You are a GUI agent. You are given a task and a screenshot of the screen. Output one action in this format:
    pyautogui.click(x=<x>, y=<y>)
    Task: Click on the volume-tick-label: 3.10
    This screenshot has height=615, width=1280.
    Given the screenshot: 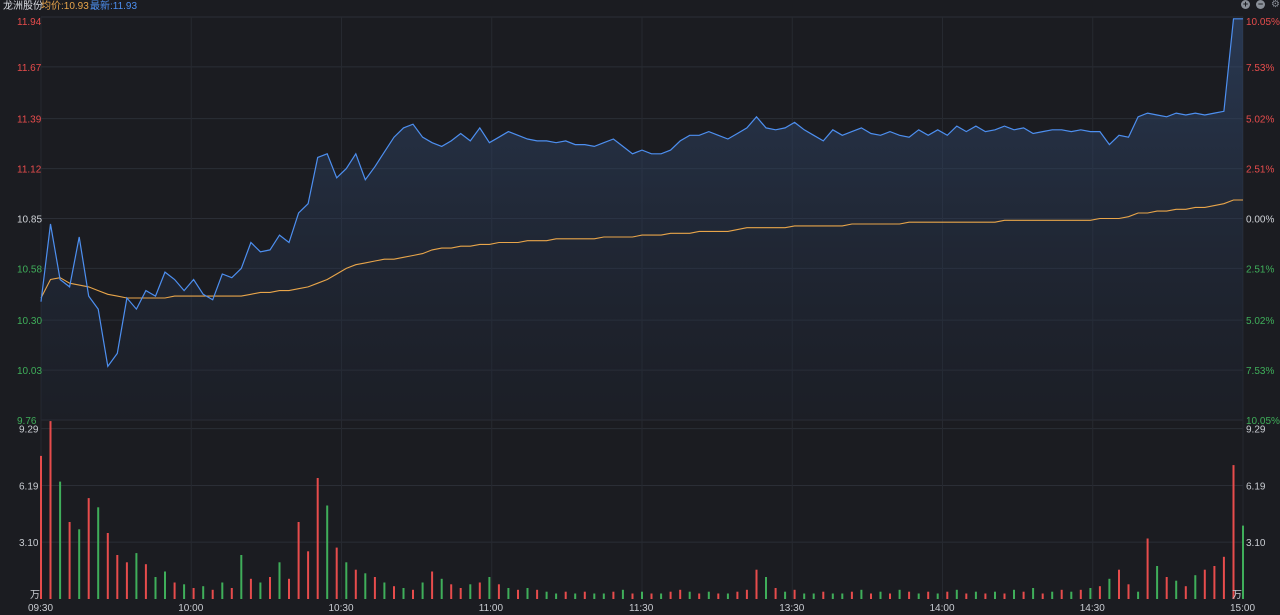 What is the action you would take?
    pyautogui.click(x=29, y=543)
    